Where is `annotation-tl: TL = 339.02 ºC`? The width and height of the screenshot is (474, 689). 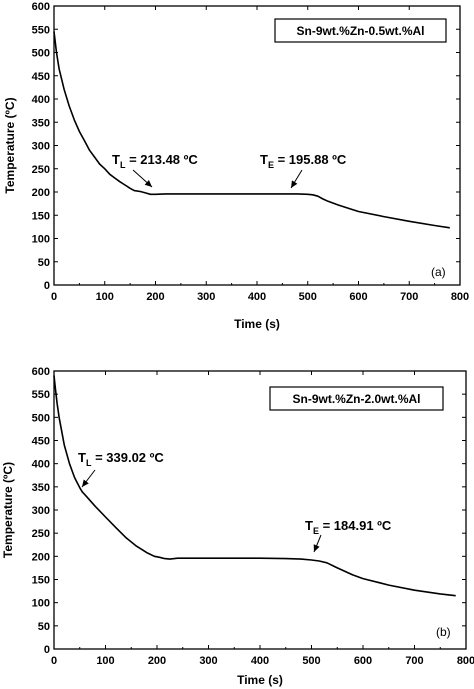
annotation-tl: TL = 339.02 ºC is located at coordinates (121, 459).